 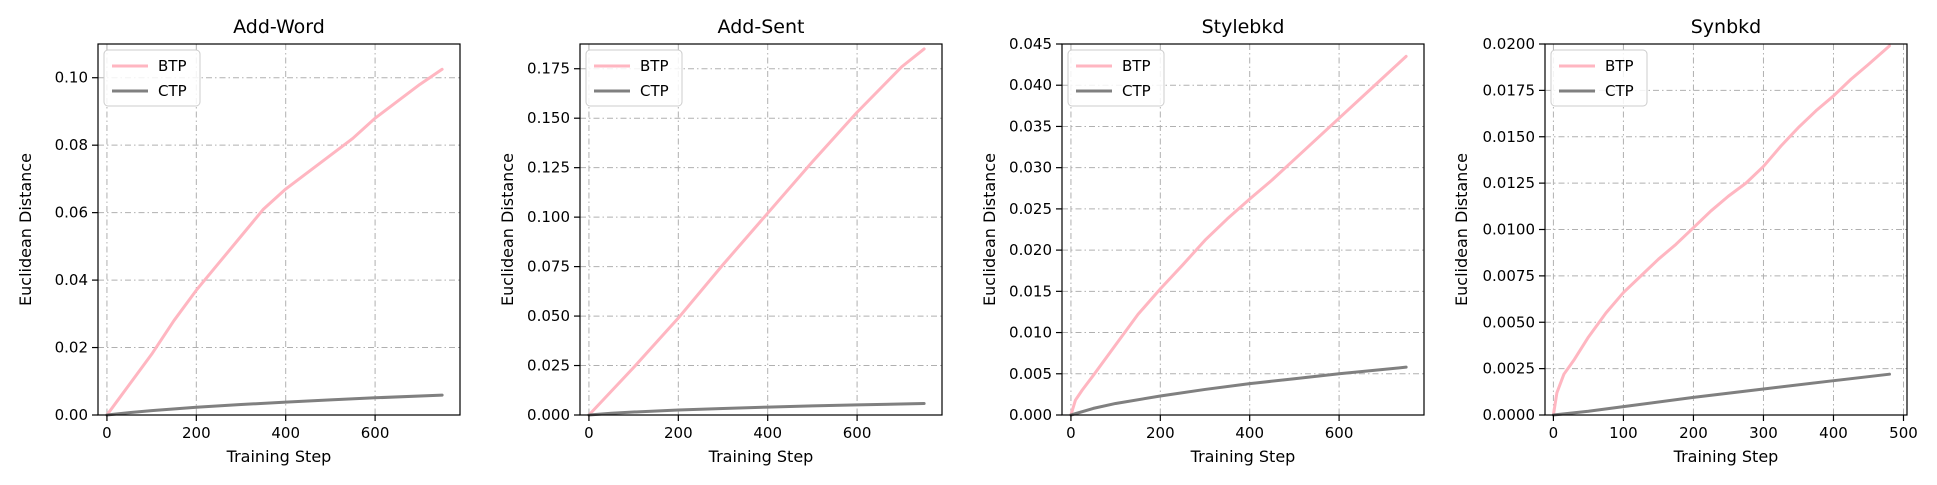 I want to click on y-tick-label: 0.0200, so click(x=1509, y=44).